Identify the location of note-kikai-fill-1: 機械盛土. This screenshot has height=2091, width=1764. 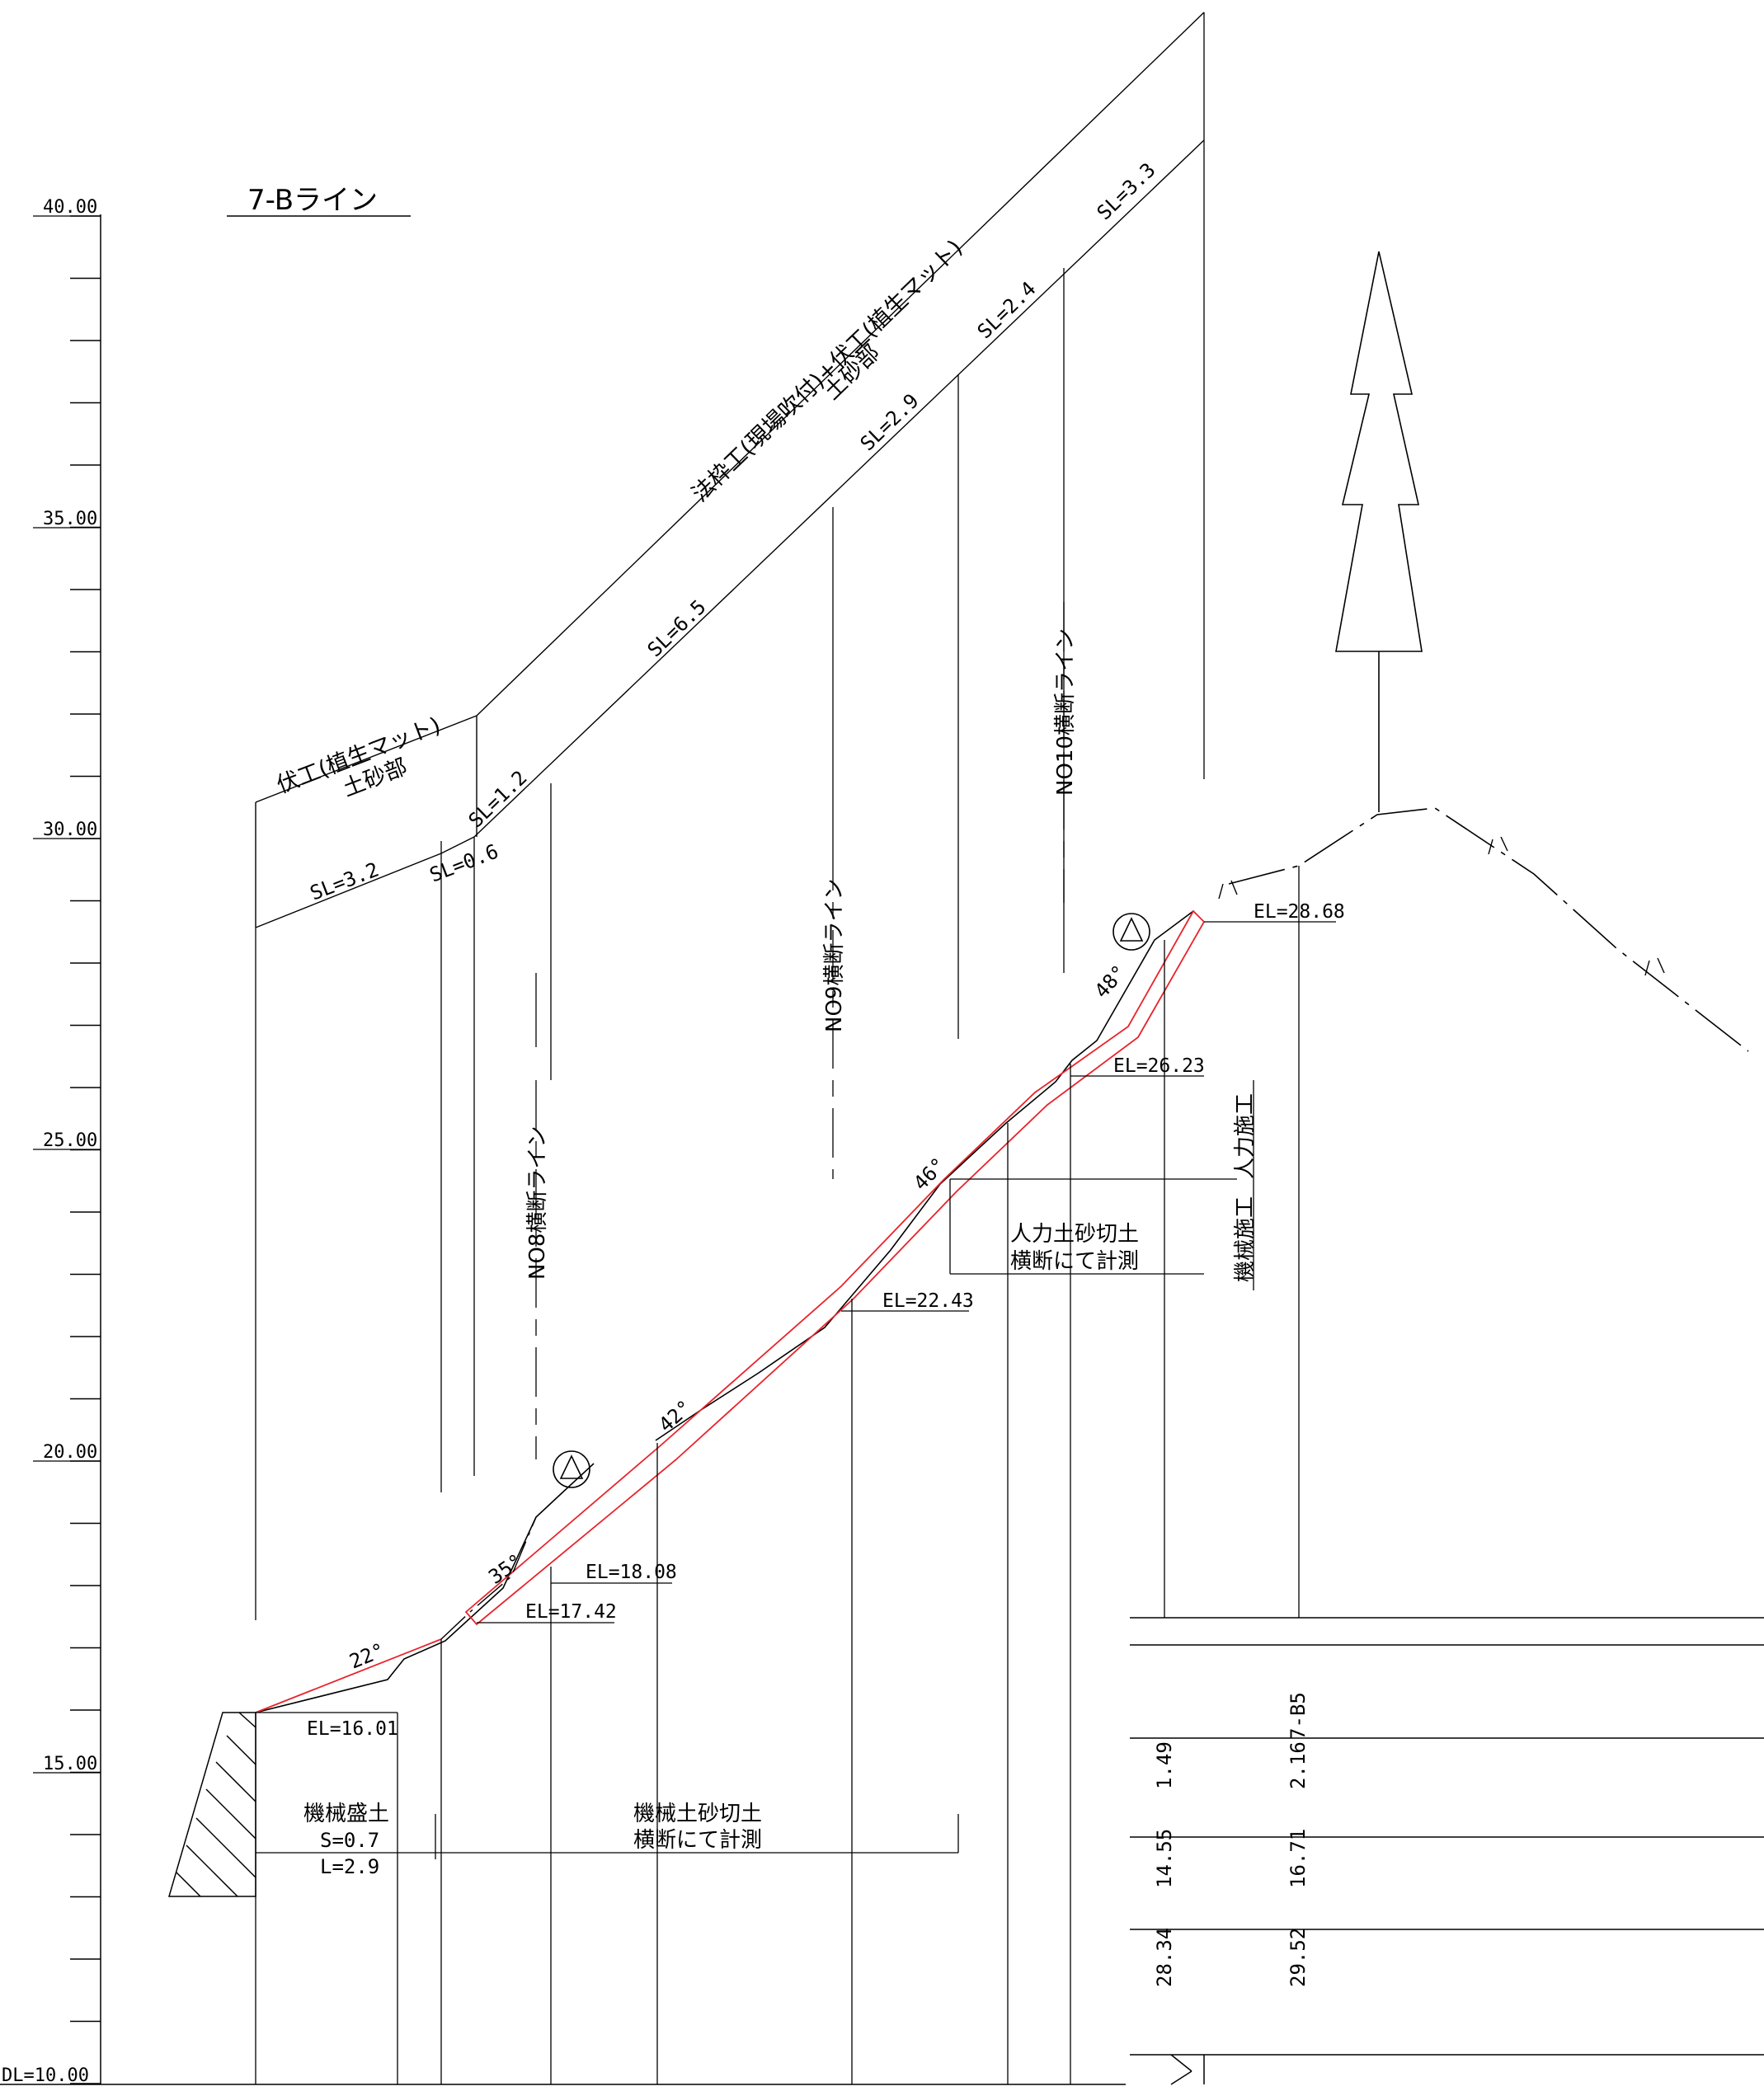
(346, 1814).